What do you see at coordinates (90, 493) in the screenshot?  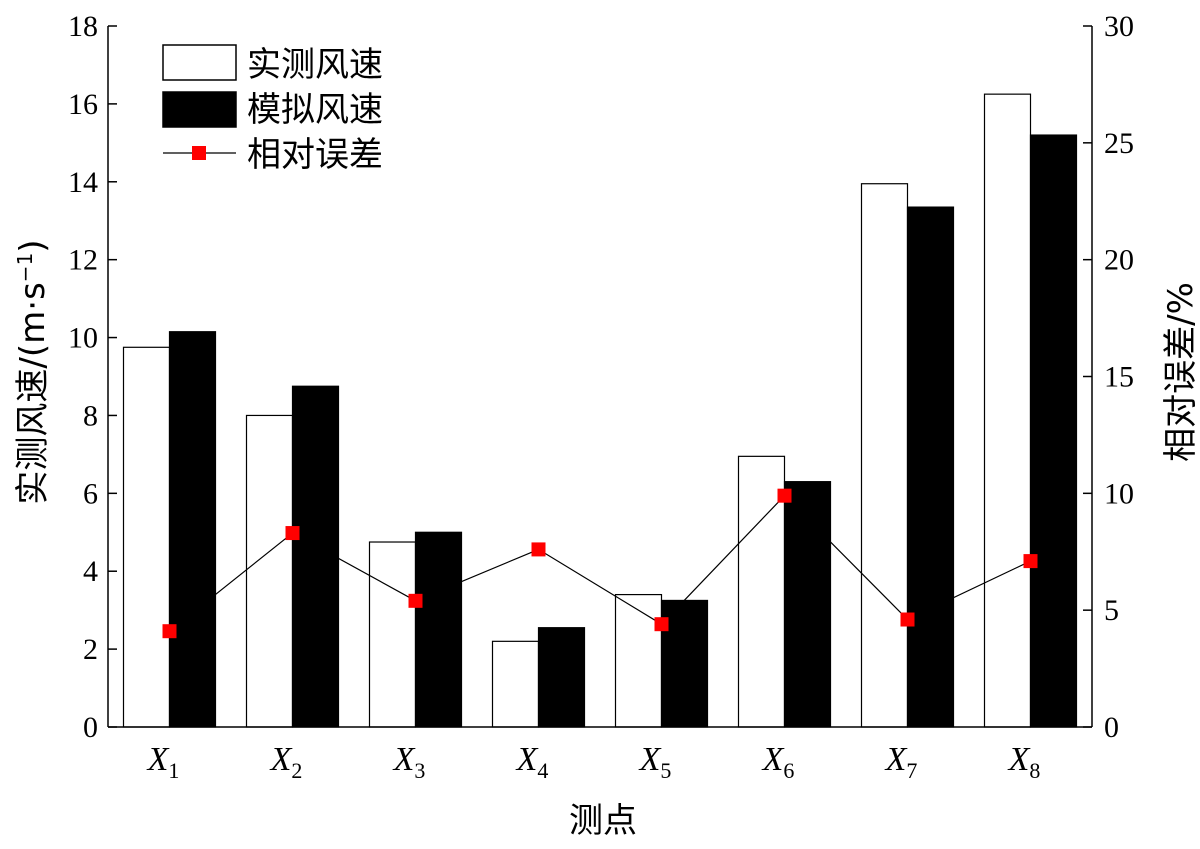 I see `y-tick-label: 6` at bounding box center [90, 493].